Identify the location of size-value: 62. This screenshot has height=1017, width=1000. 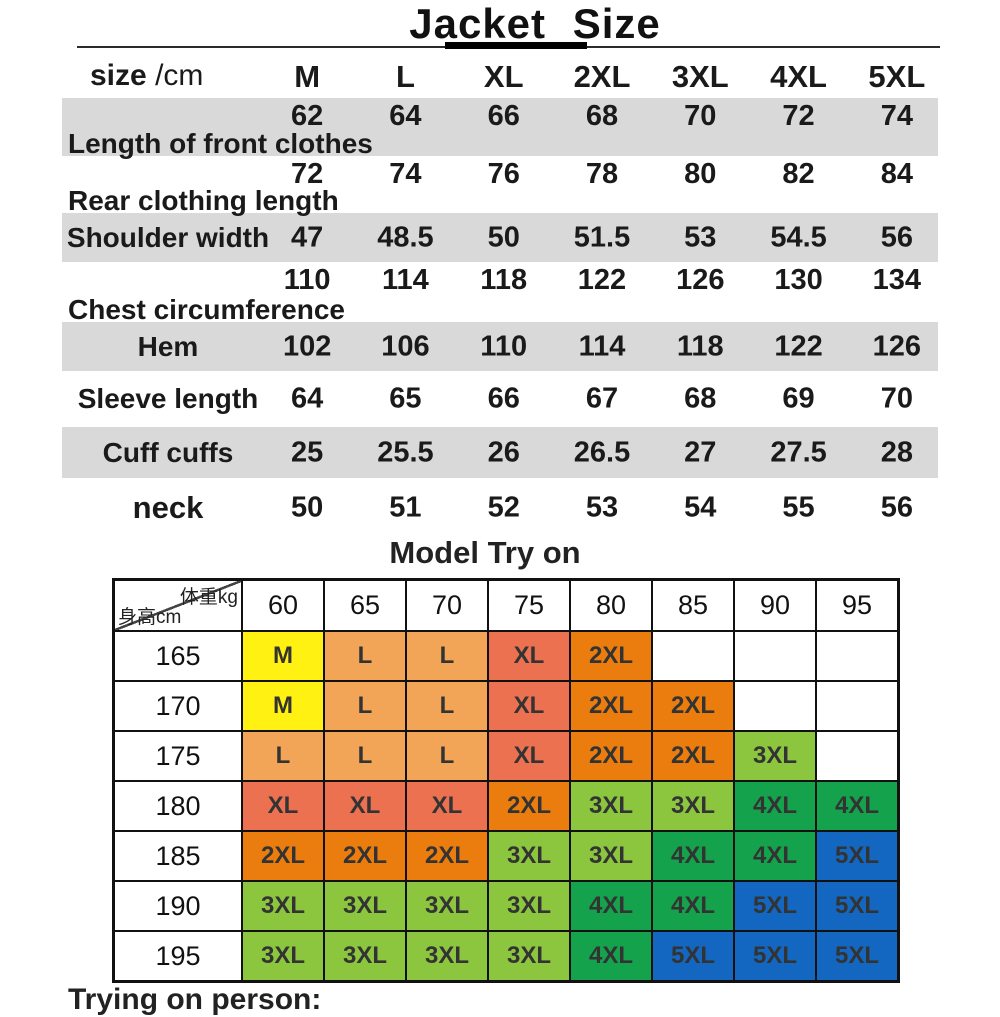
(307, 116).